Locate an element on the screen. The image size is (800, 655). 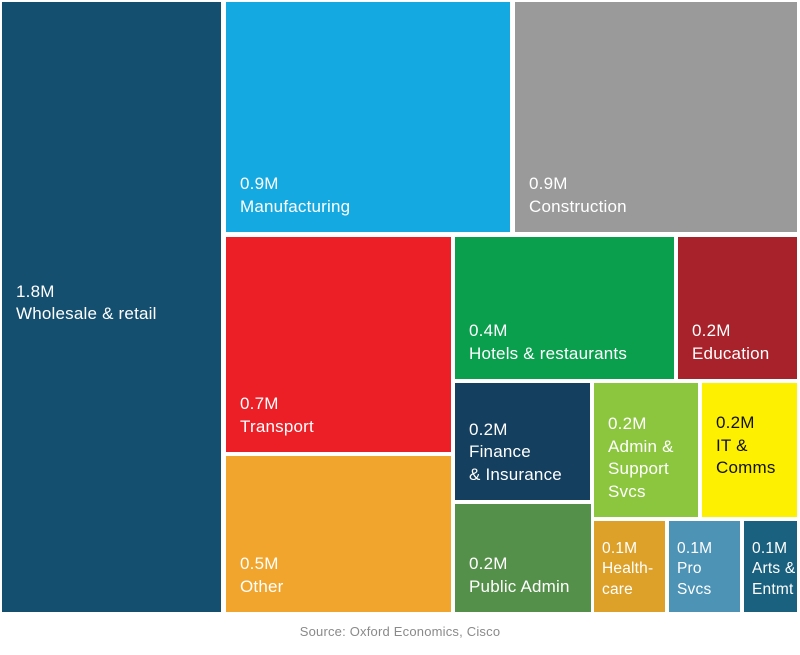
treemap-tile-education: 0.2M Education is located at coordinates (737, 308).